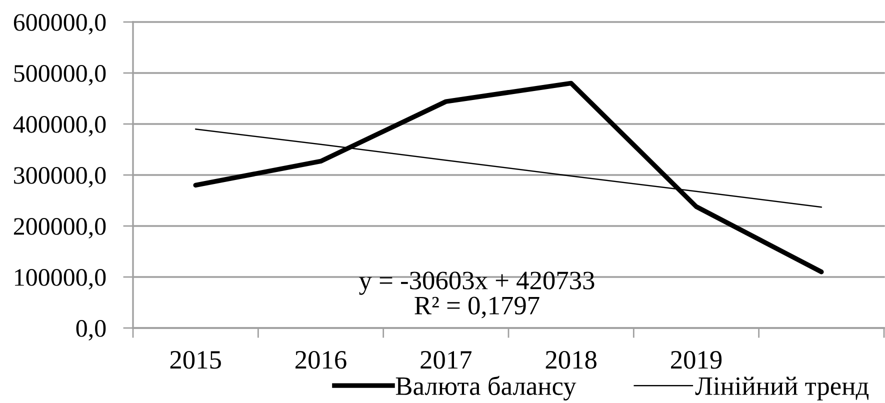 This screenshot has width=885, height=403. What do you see at coordinates (782, 388) in the screenshot?
I see `legend-label: Лінійний тренд` at bounding box center [782, 388].